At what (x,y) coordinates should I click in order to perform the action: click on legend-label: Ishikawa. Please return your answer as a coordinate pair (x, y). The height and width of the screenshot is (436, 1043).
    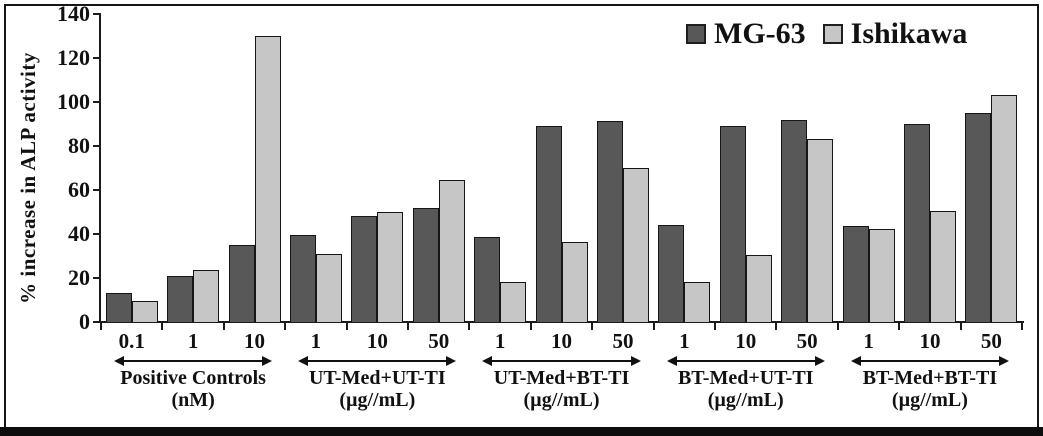
    Looking at the image, I should click on (909, 33).